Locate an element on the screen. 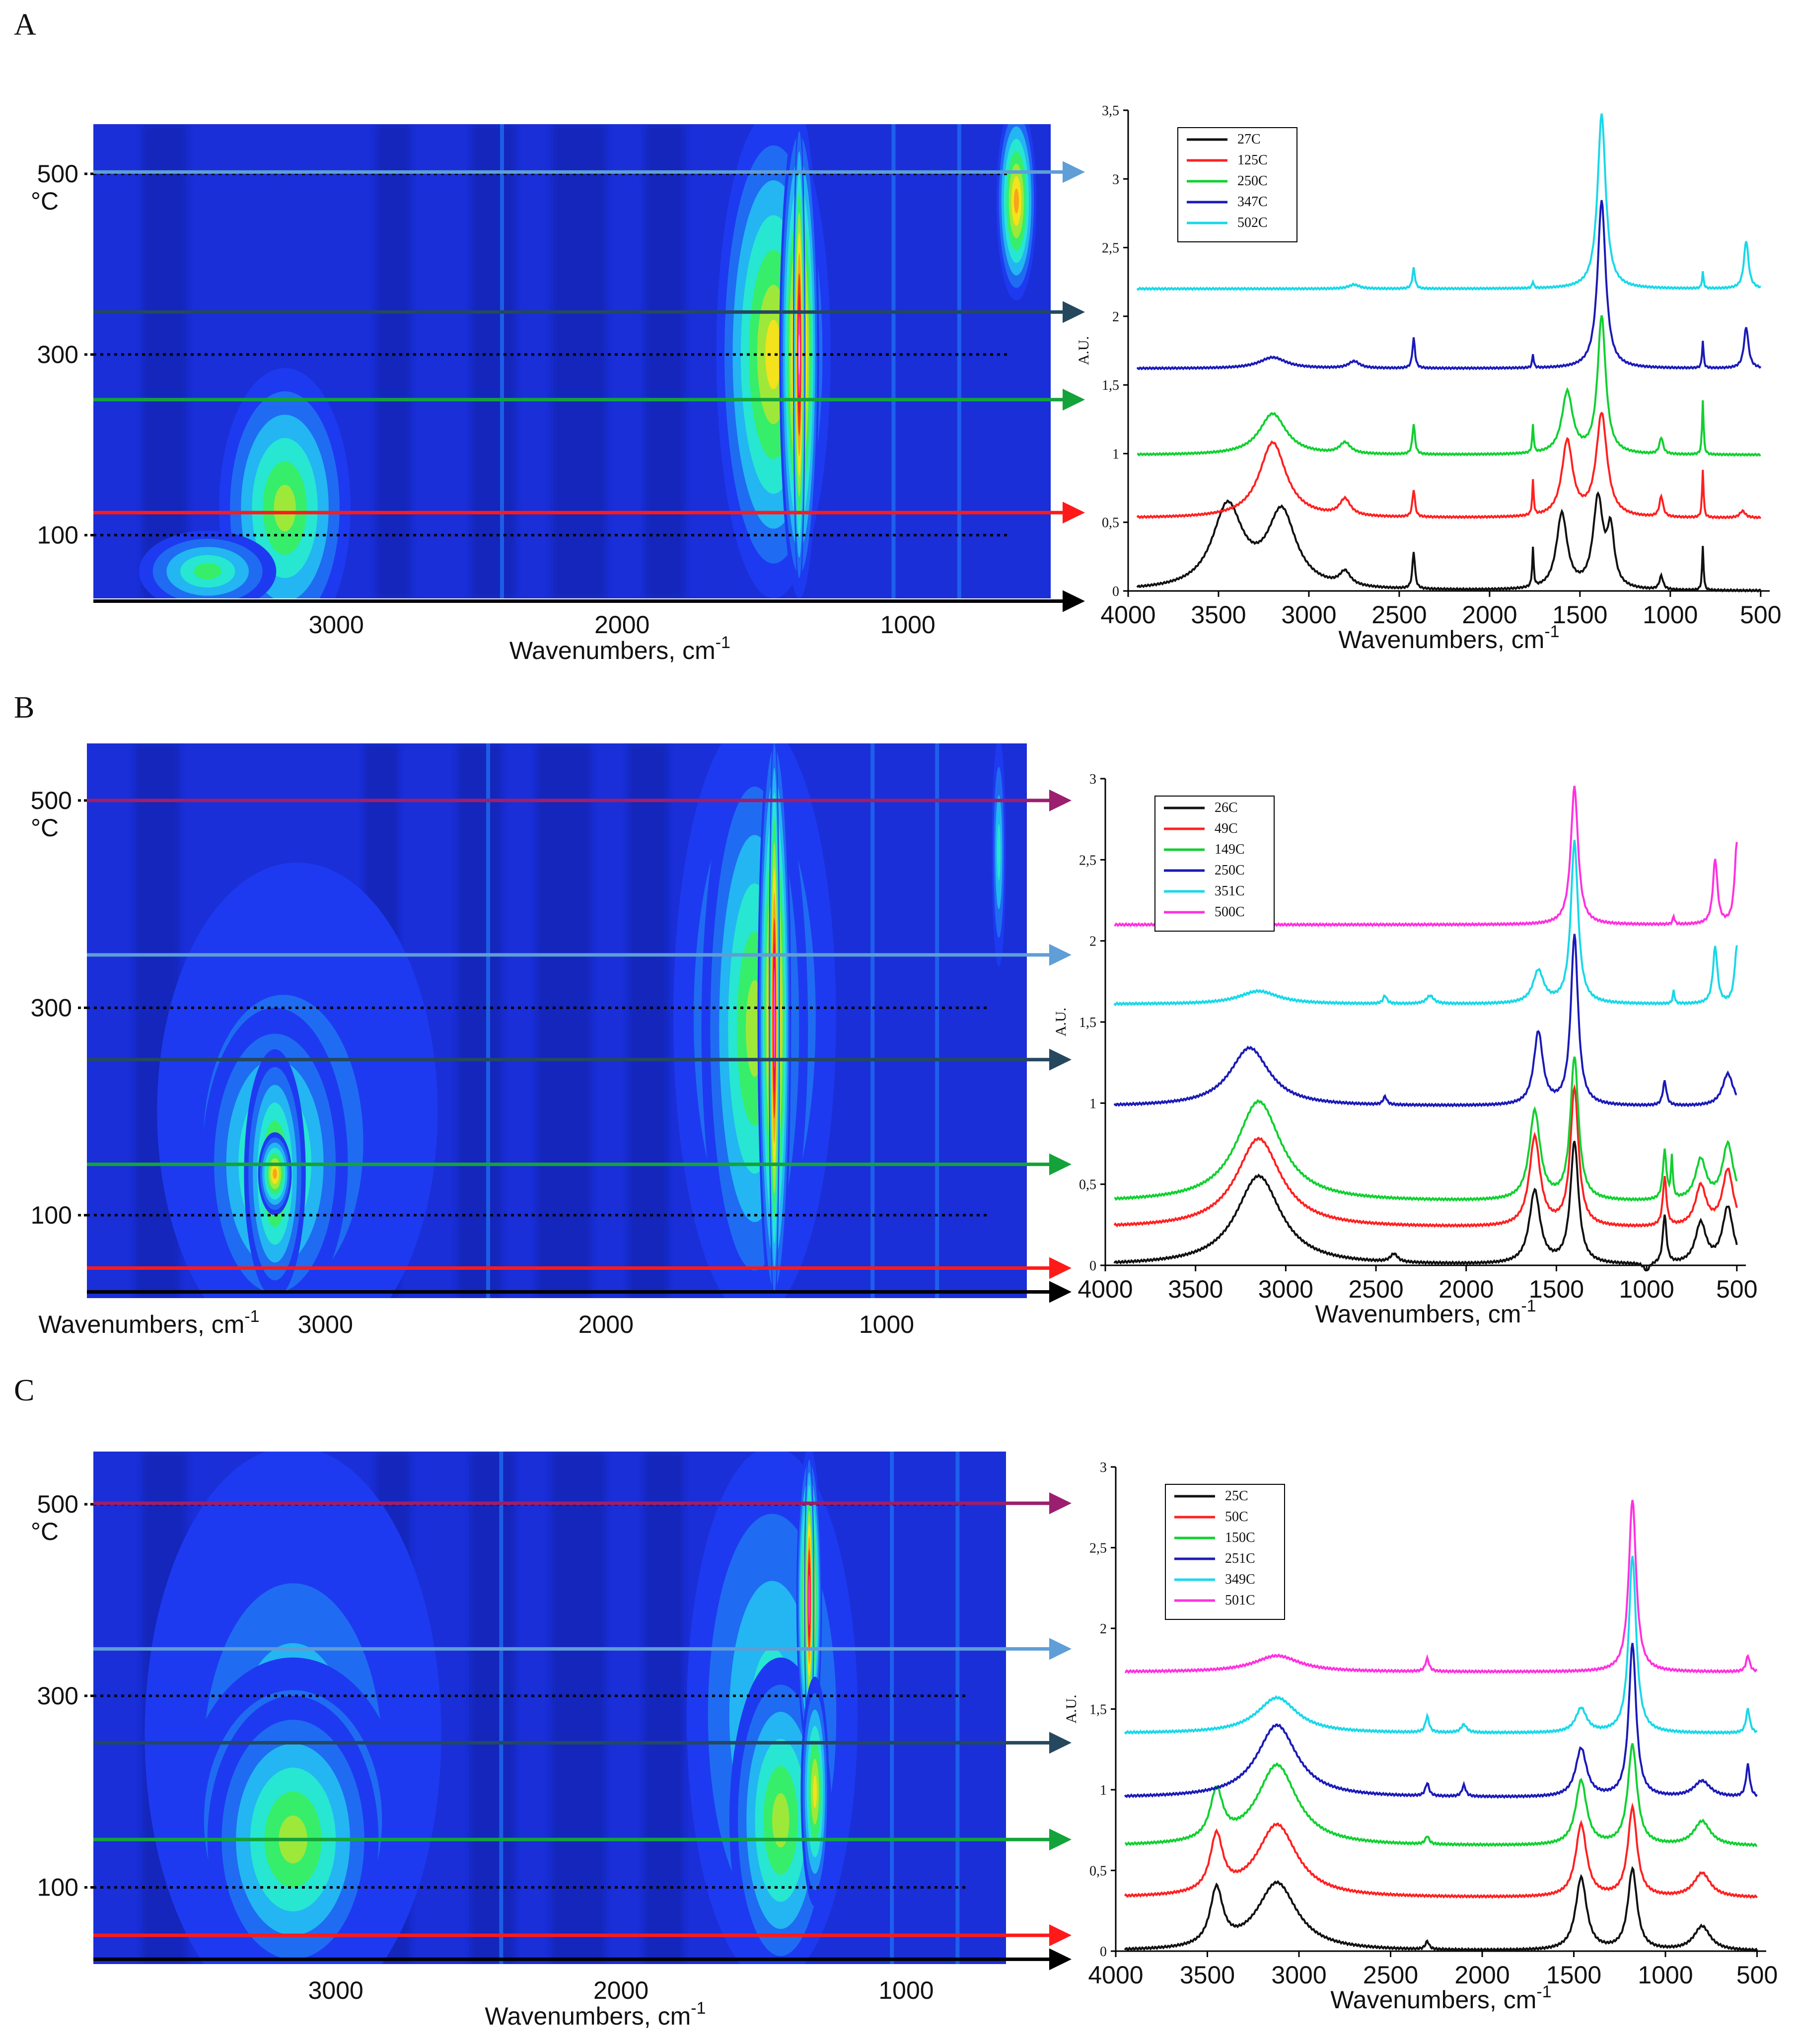 The image size is (1797, 2044). series-line-25C is located at coordinates (1441, 1909).